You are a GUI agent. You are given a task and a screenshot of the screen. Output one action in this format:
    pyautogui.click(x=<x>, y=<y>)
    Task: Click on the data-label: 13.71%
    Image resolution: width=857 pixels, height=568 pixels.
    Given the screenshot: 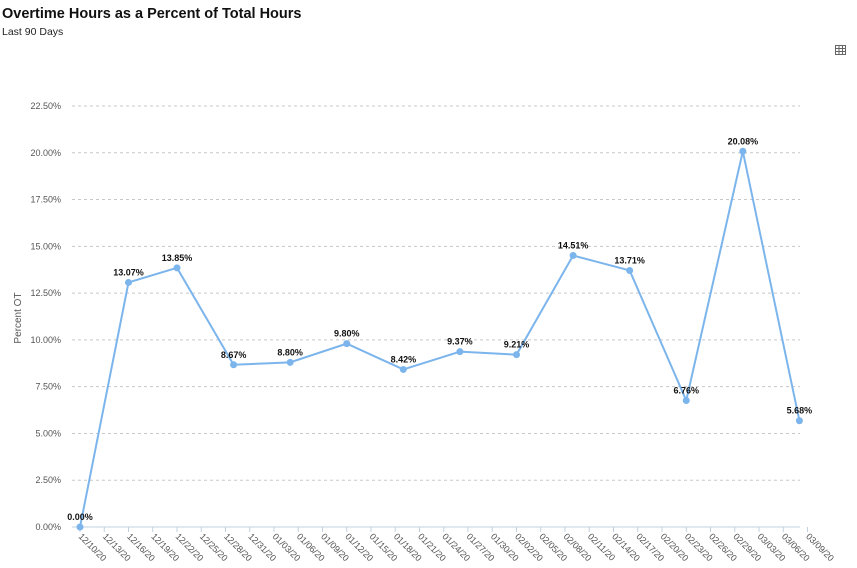 What is the action you would take?
    pyautogui.click(x=629, y=260)
    